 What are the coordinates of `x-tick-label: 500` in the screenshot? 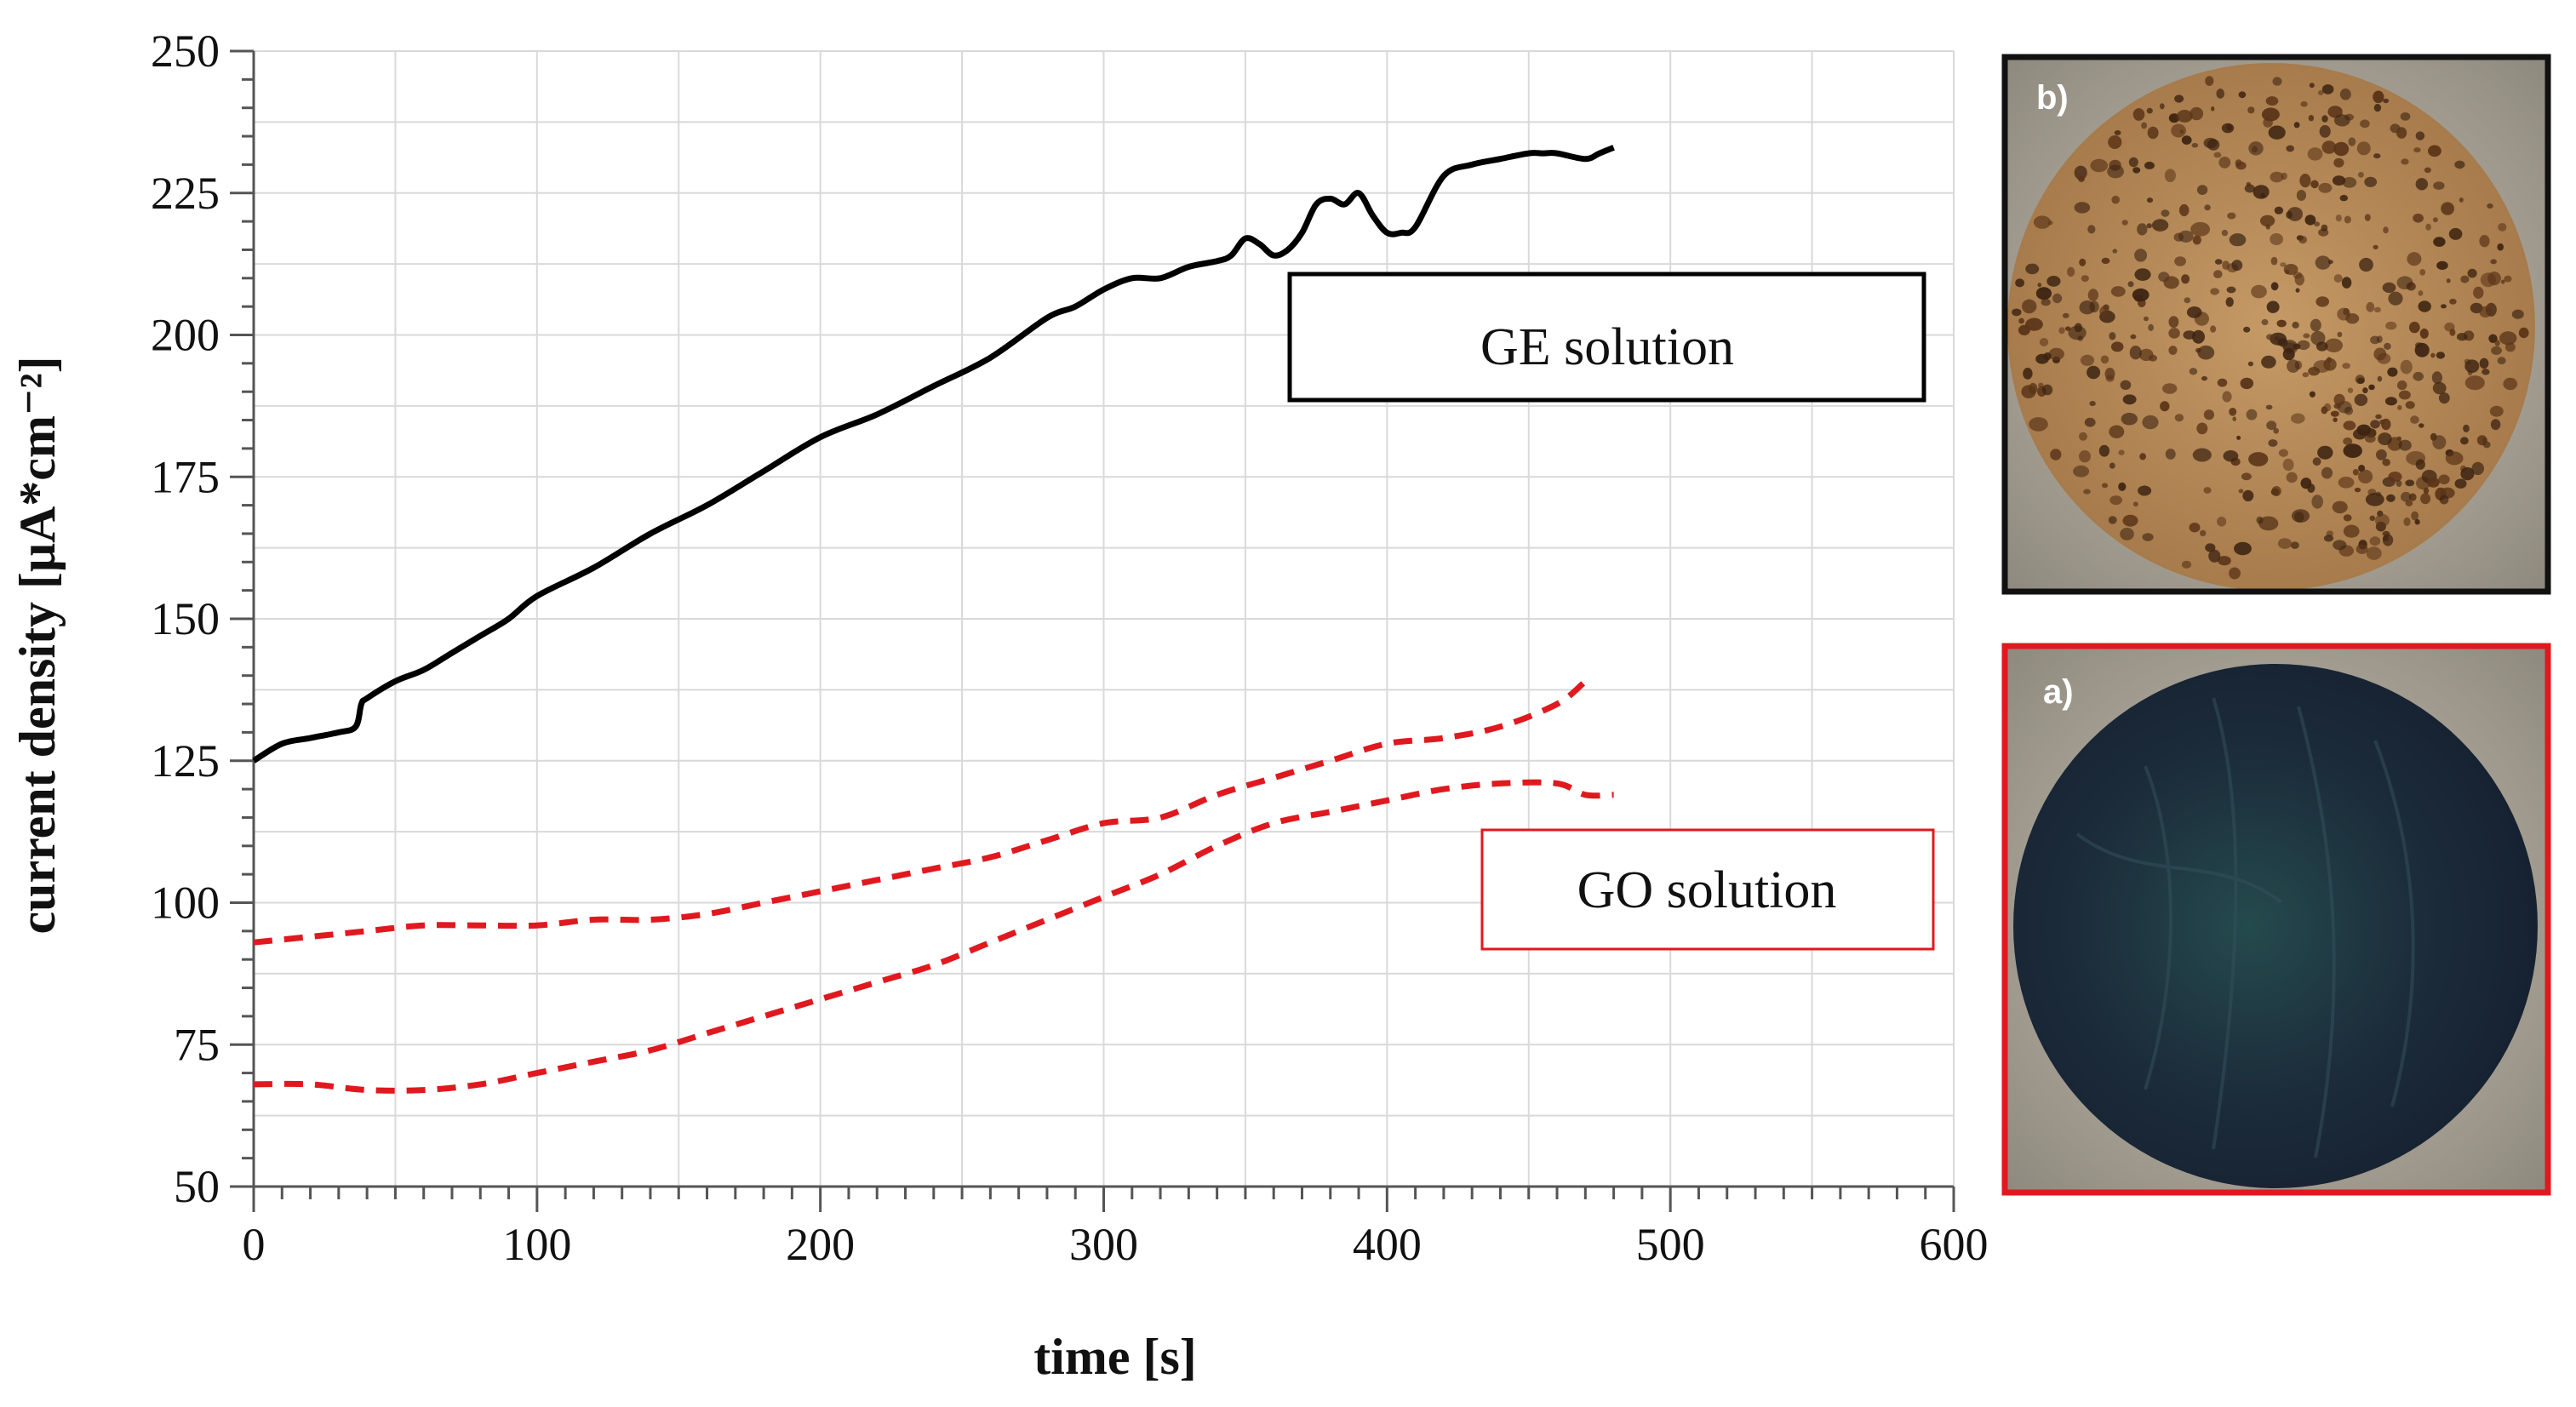 It's located at (1671, 1244).